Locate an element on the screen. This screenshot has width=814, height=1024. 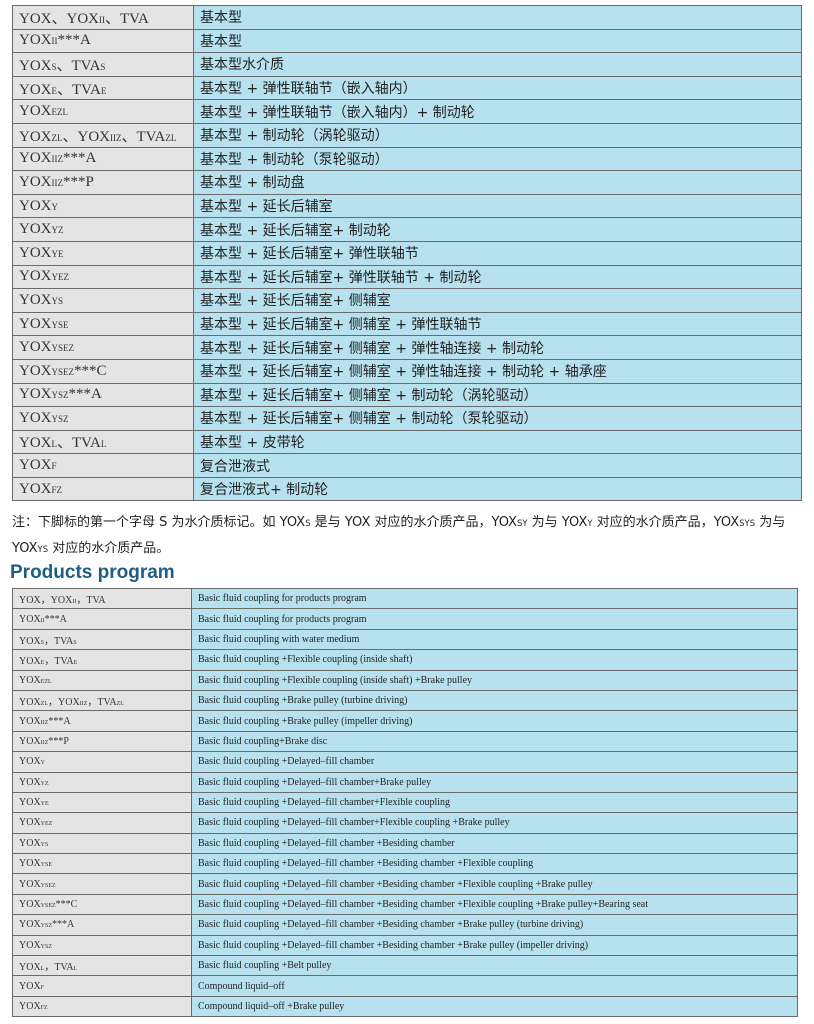
subscript: F is located at coordinates (42, 987).